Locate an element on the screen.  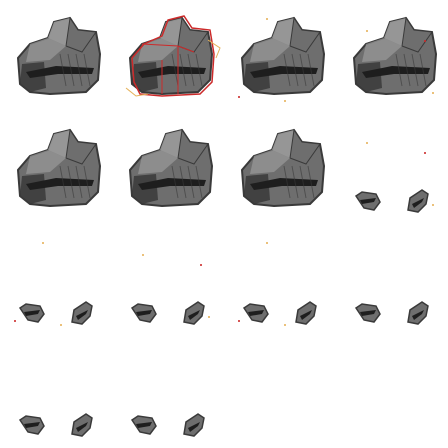
selection-glow is located at coordinates (173, 68).